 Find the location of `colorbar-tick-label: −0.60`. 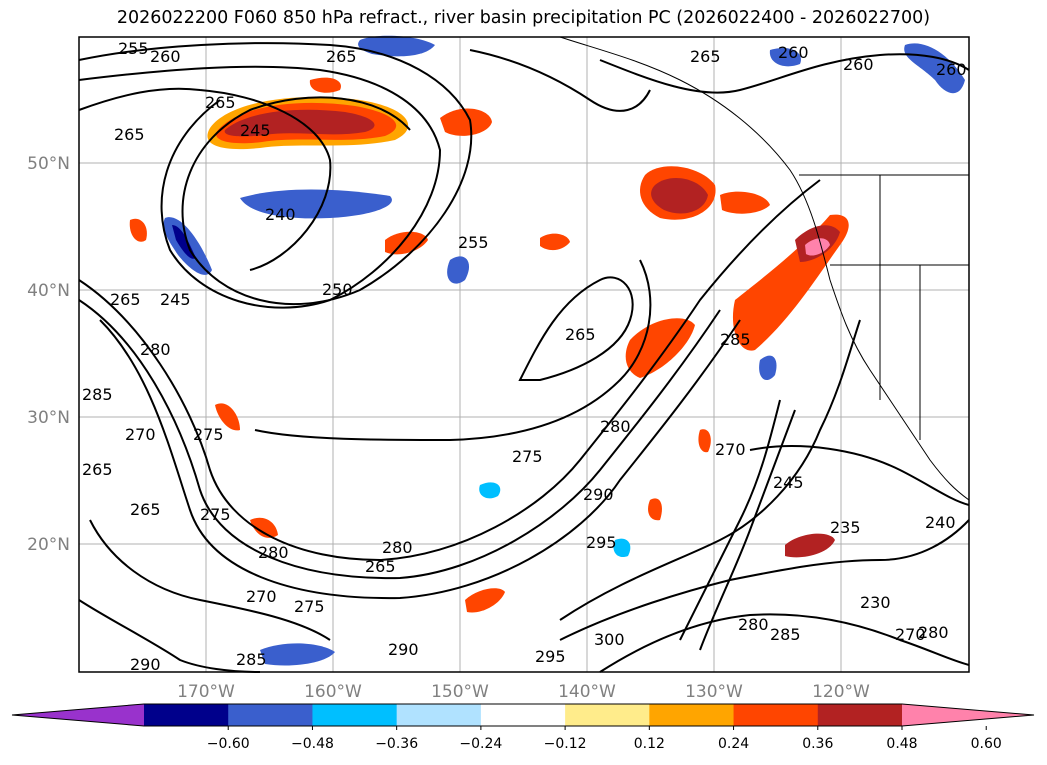

colorbar-tick-label: −0.60 is located at coordinates (228, 744).